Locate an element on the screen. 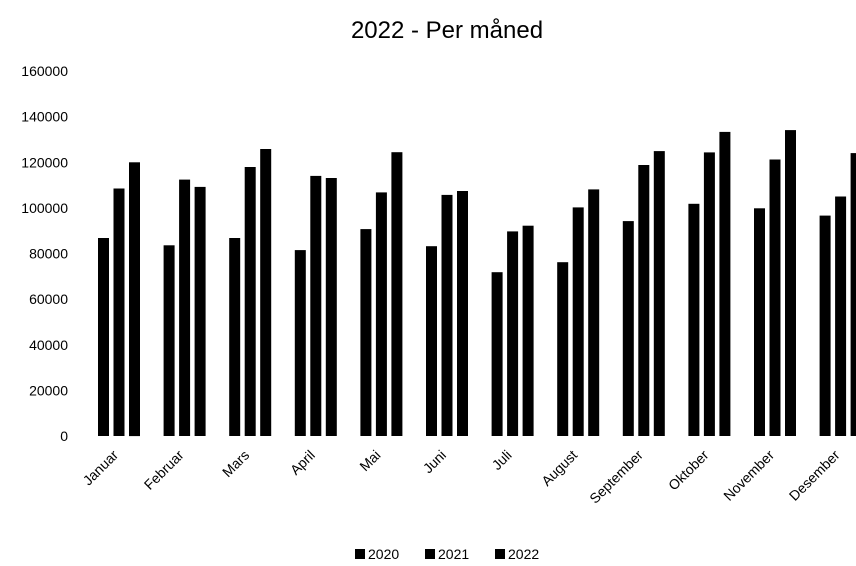  bar-2020-juli is located at coordinates (497, 354).